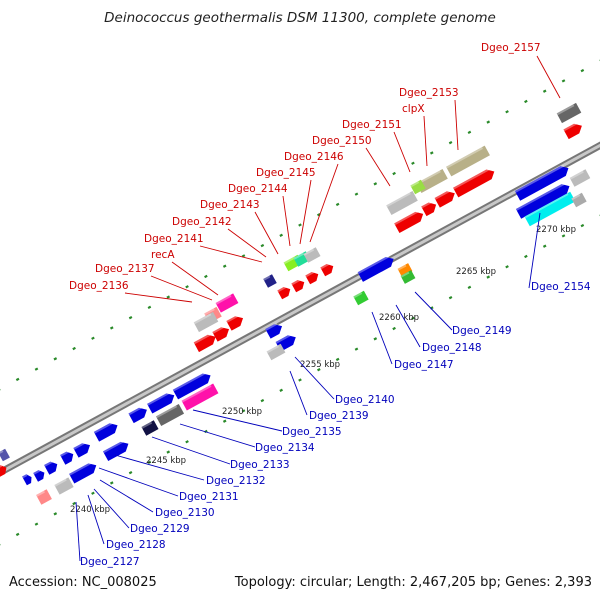 Image resolution: width=600 pixels, height=600 pixels. Describe the element at coordinates (236, 481) in the screenshot. I see `gene-label-dgeo-2132: Dgeo_2132` at that location.